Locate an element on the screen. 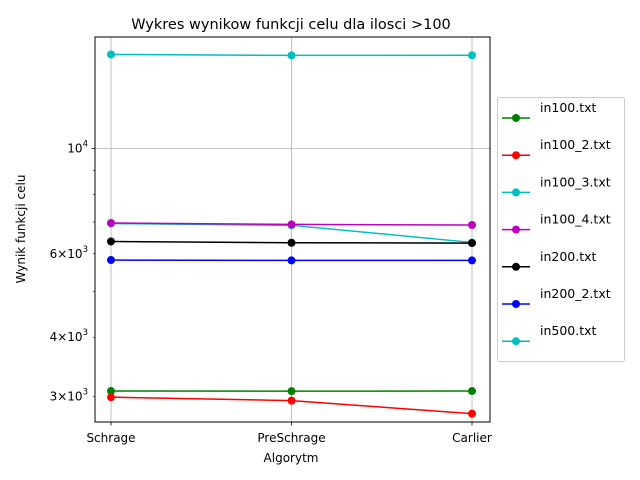  legend-label: in100_4.txt is located at coordinates (575, 219).